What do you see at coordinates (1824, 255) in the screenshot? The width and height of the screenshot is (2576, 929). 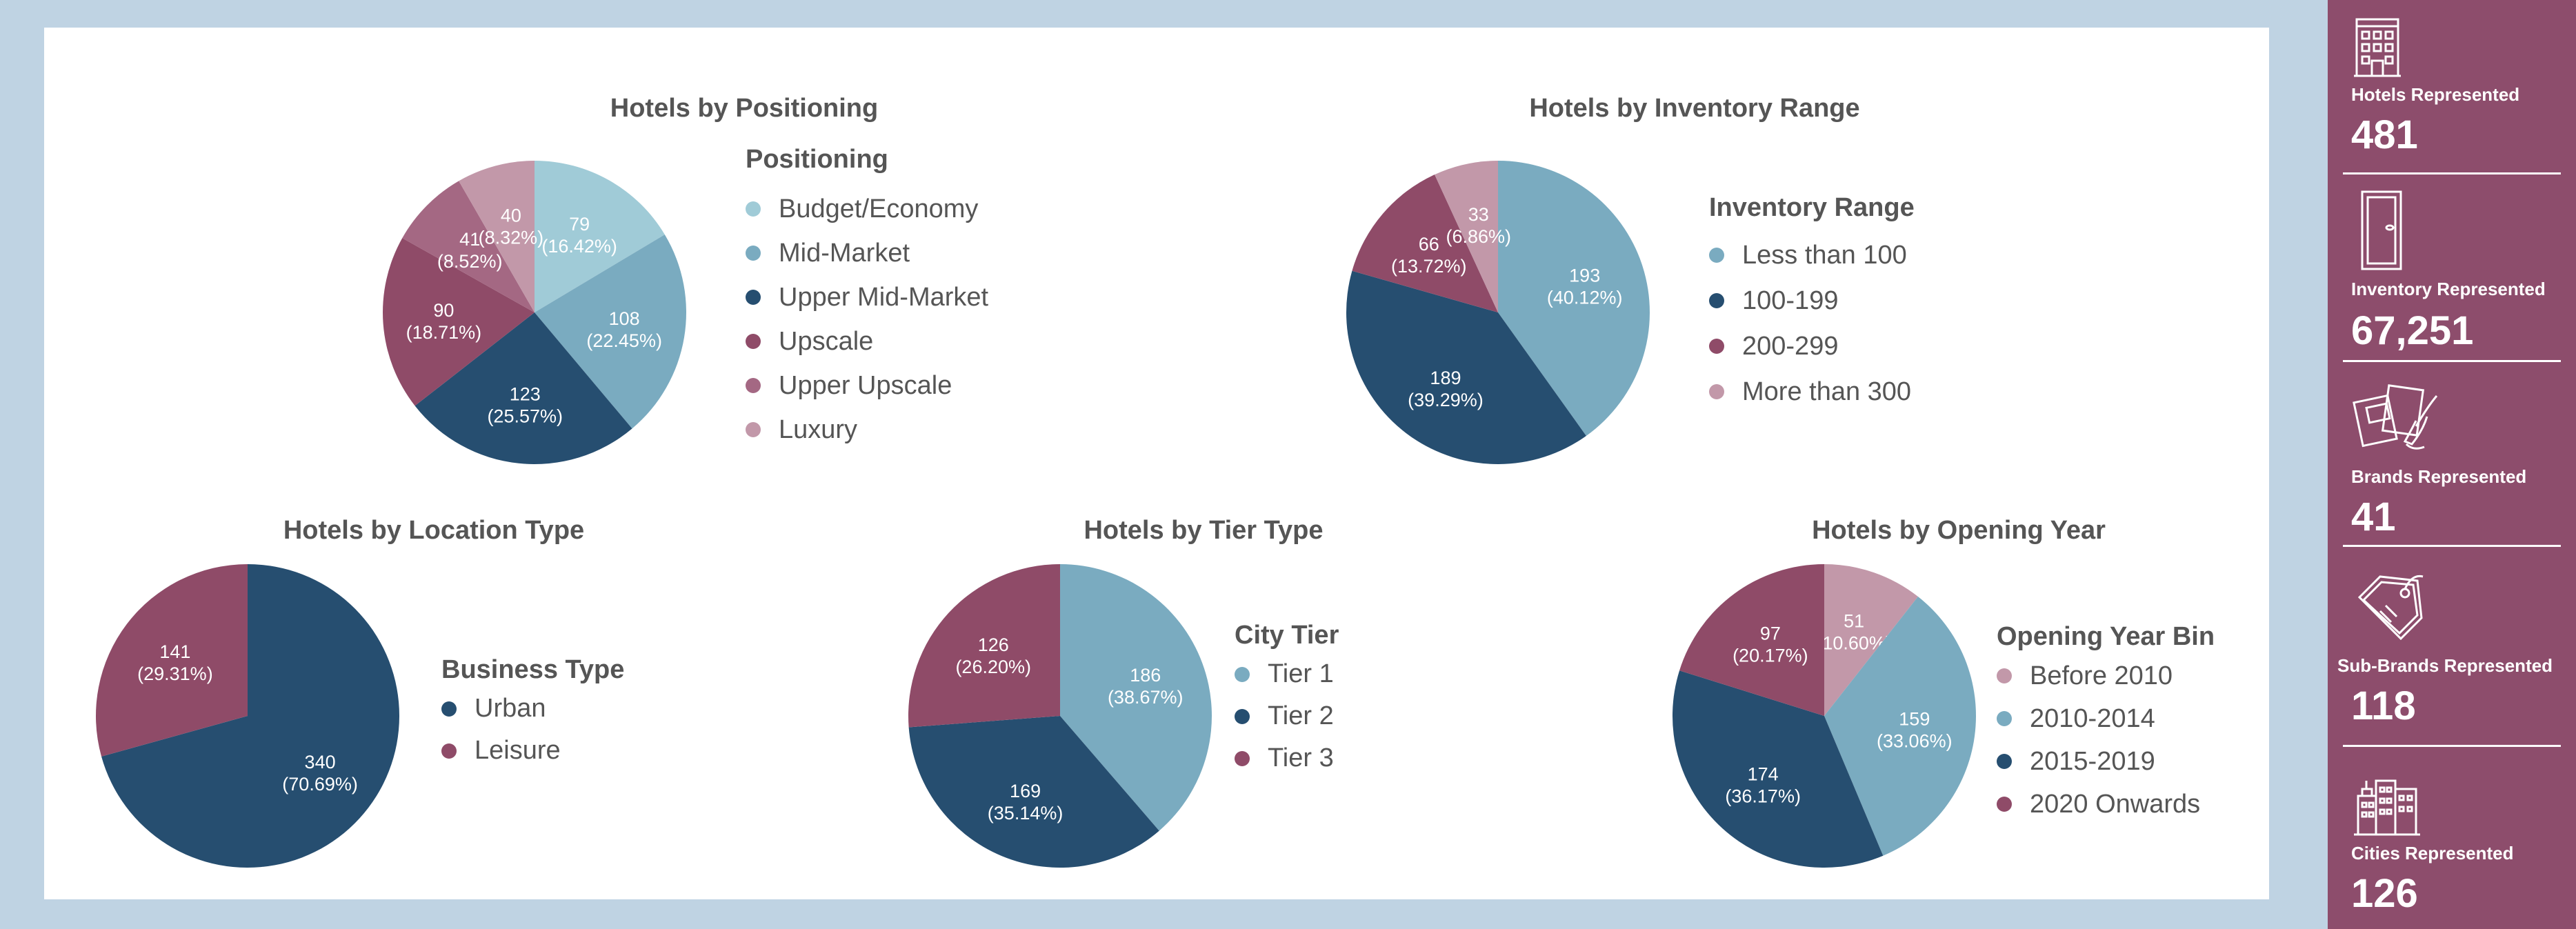 I see `legend-label: Less than 100` at bounding box center [1824, 255].